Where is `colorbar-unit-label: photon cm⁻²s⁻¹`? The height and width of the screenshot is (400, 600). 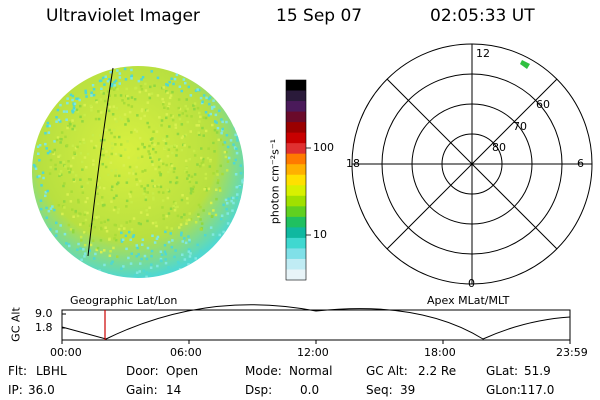 colorbar-unit-label: photon cm⁻²s⁻¹ is located at coordinates (275, 181).